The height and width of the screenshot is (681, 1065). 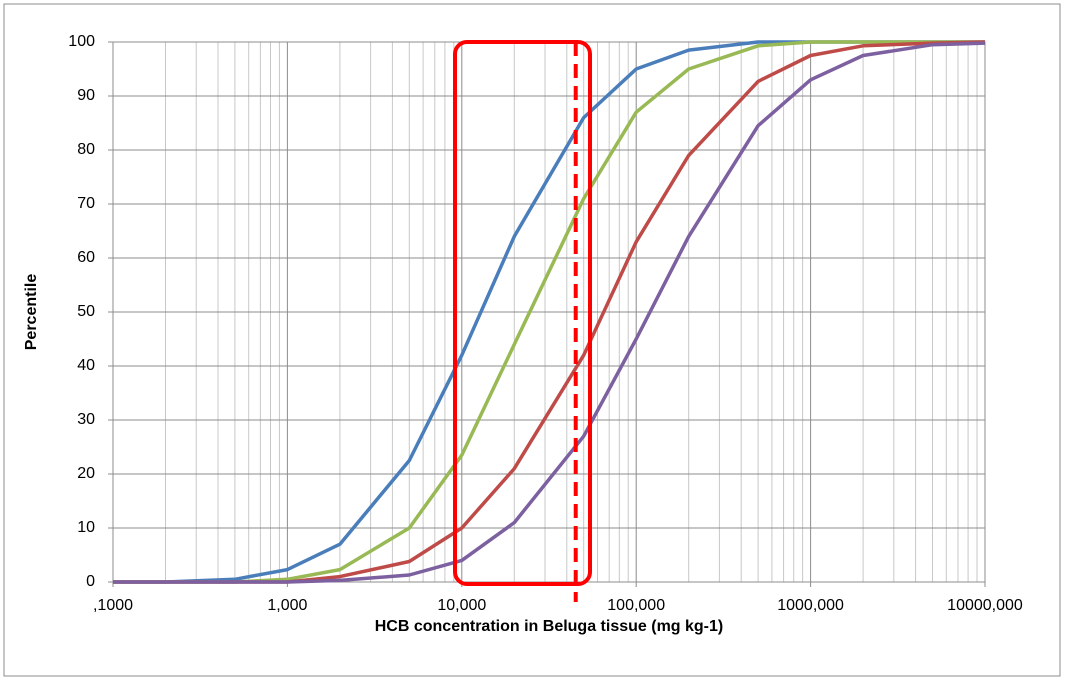 I want to click on y-tick-label: 20, so click(x=86, y=473).